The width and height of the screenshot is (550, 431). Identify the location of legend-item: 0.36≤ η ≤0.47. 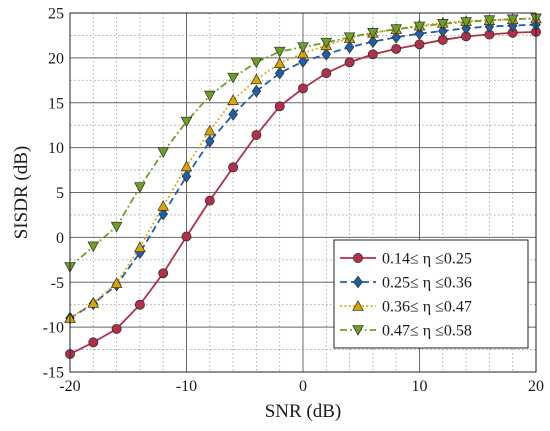
(406, 307).